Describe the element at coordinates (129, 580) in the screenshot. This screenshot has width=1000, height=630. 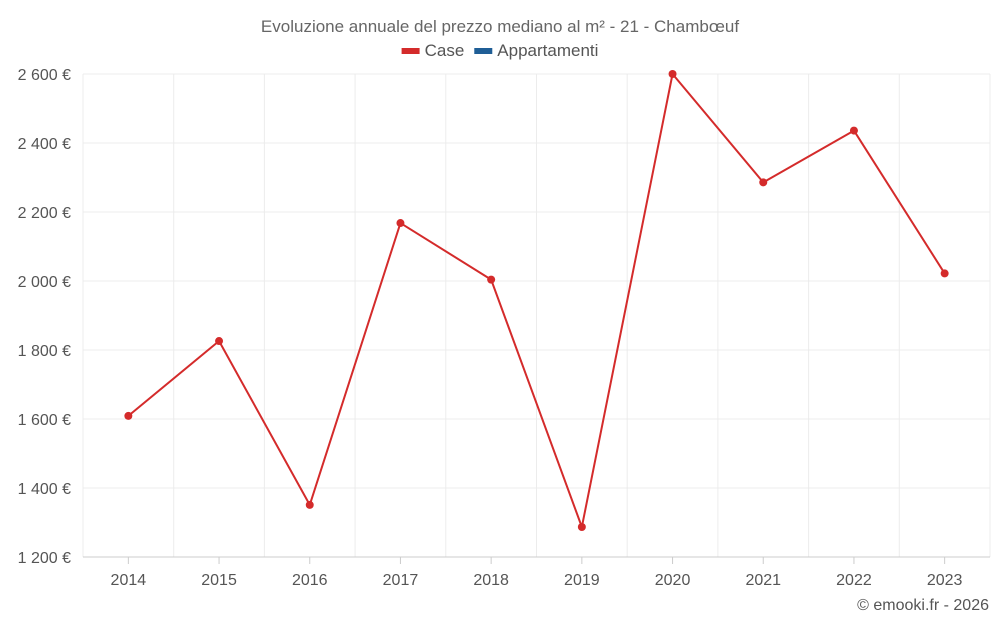
I see `x-tick-label: 2014` at that location.